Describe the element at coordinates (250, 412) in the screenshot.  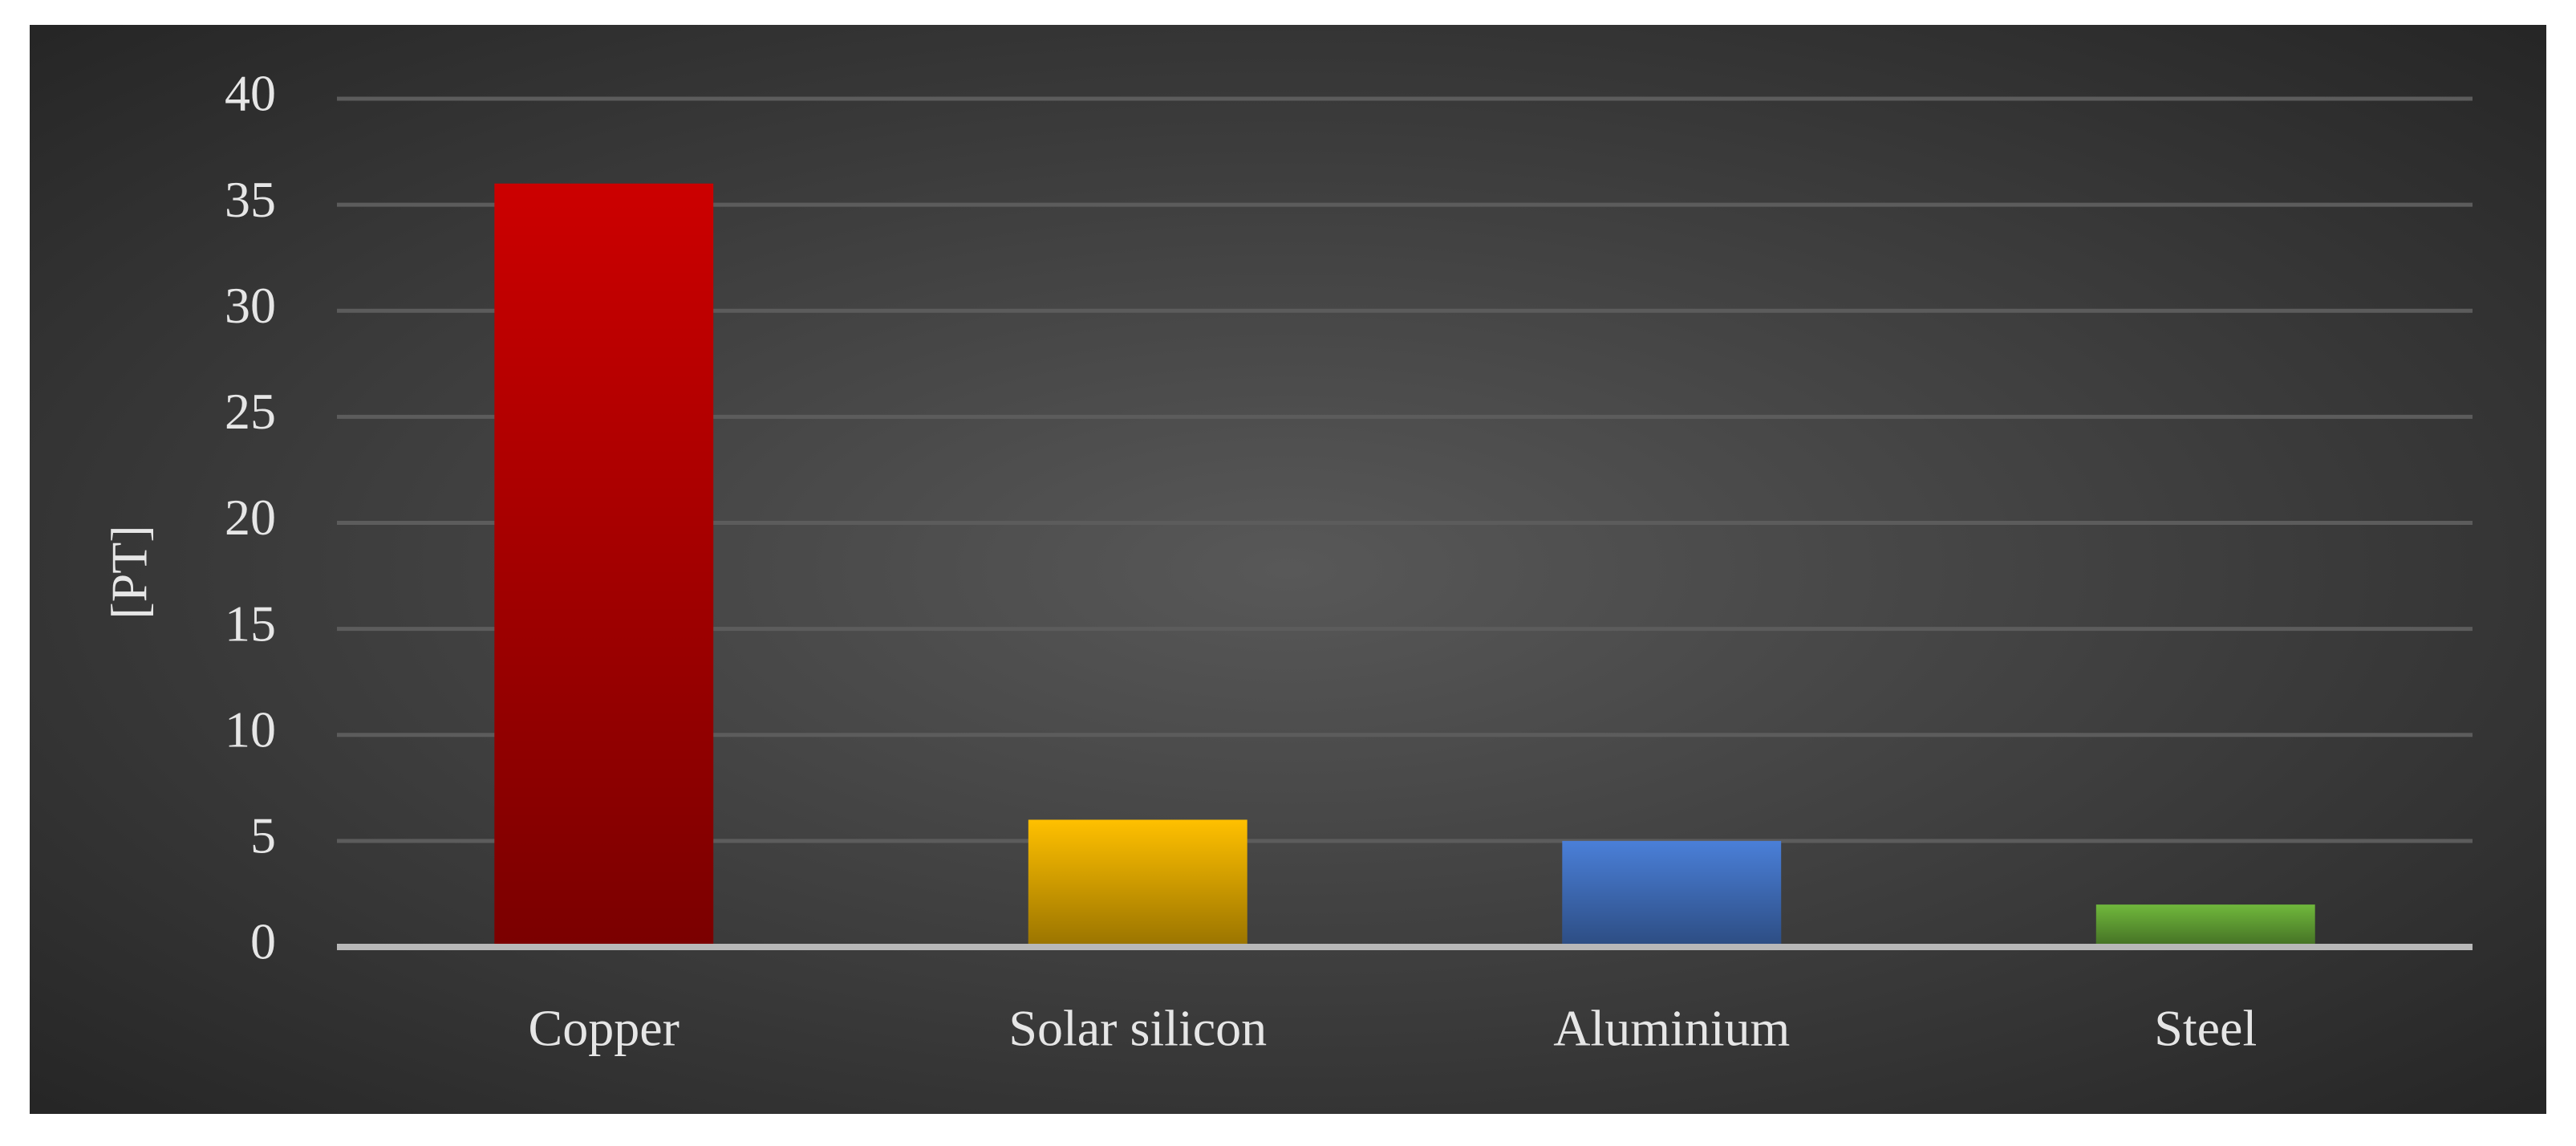
I see `y-tick-label: 25` at that location.